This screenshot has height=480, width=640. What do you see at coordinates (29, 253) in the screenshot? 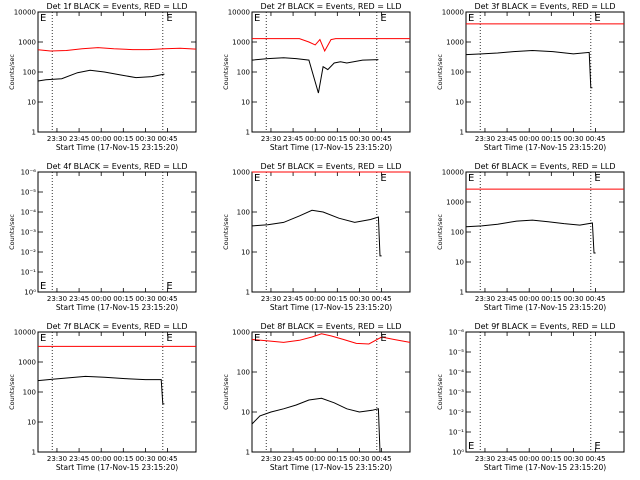
I see `y-tick-label: 10⁻²` at bounding box center [29, 253].